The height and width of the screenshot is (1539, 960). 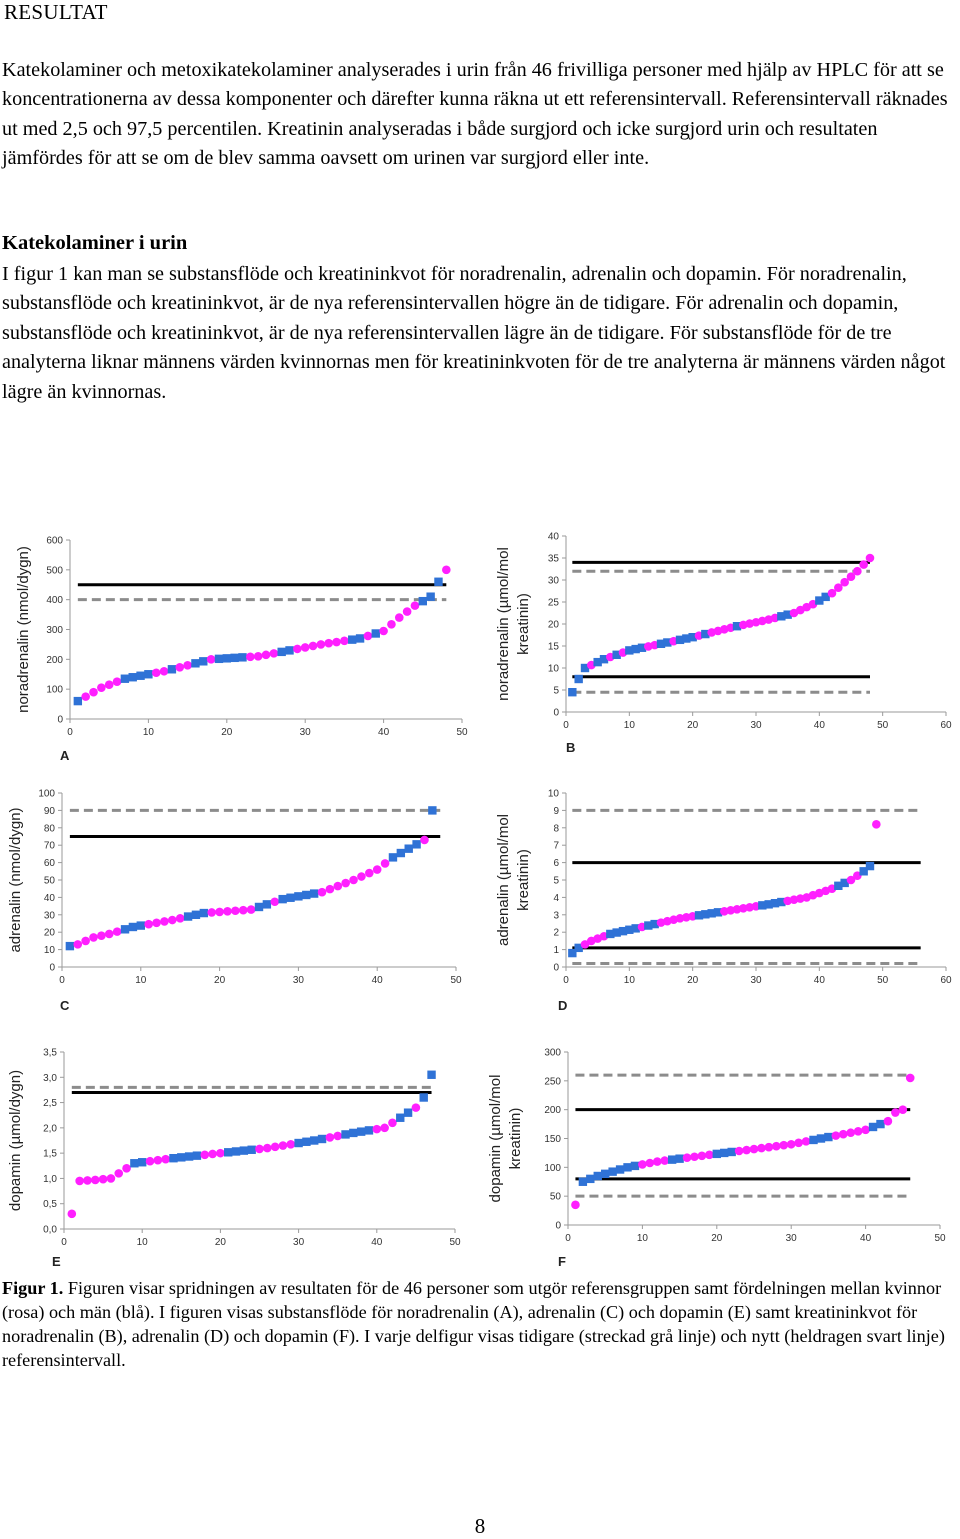 I want to click on panel-e-y-tick-label: 3,5, so click(x=50, y=1053).